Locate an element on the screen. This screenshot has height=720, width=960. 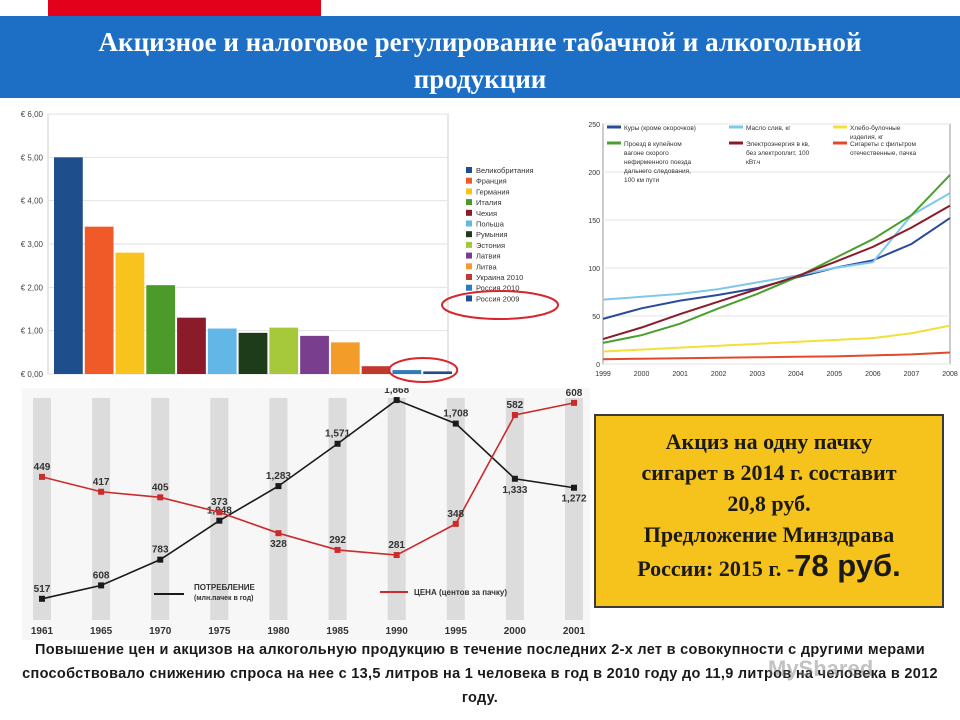
x-tick-label: 1965 is located at coordinates (101, 631).